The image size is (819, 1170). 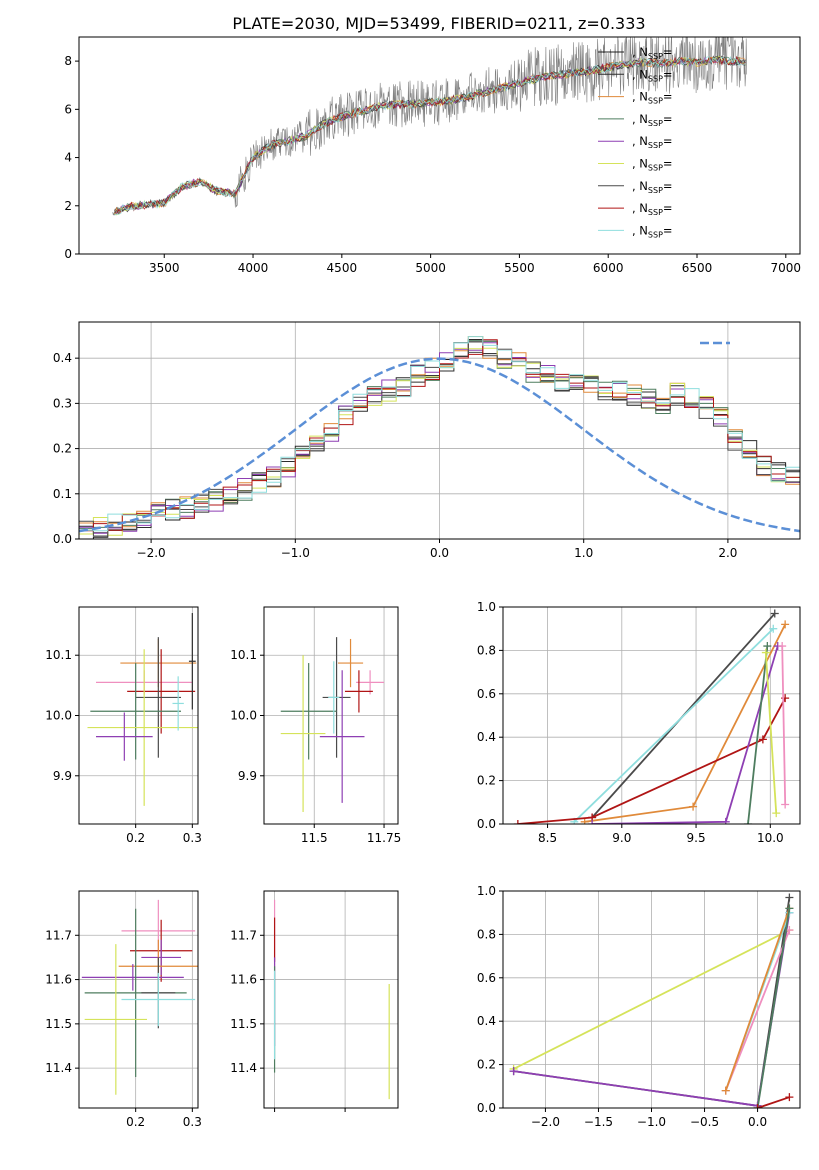 I want to click on x-tick-label: 1.0, so click(x=583, y=553).